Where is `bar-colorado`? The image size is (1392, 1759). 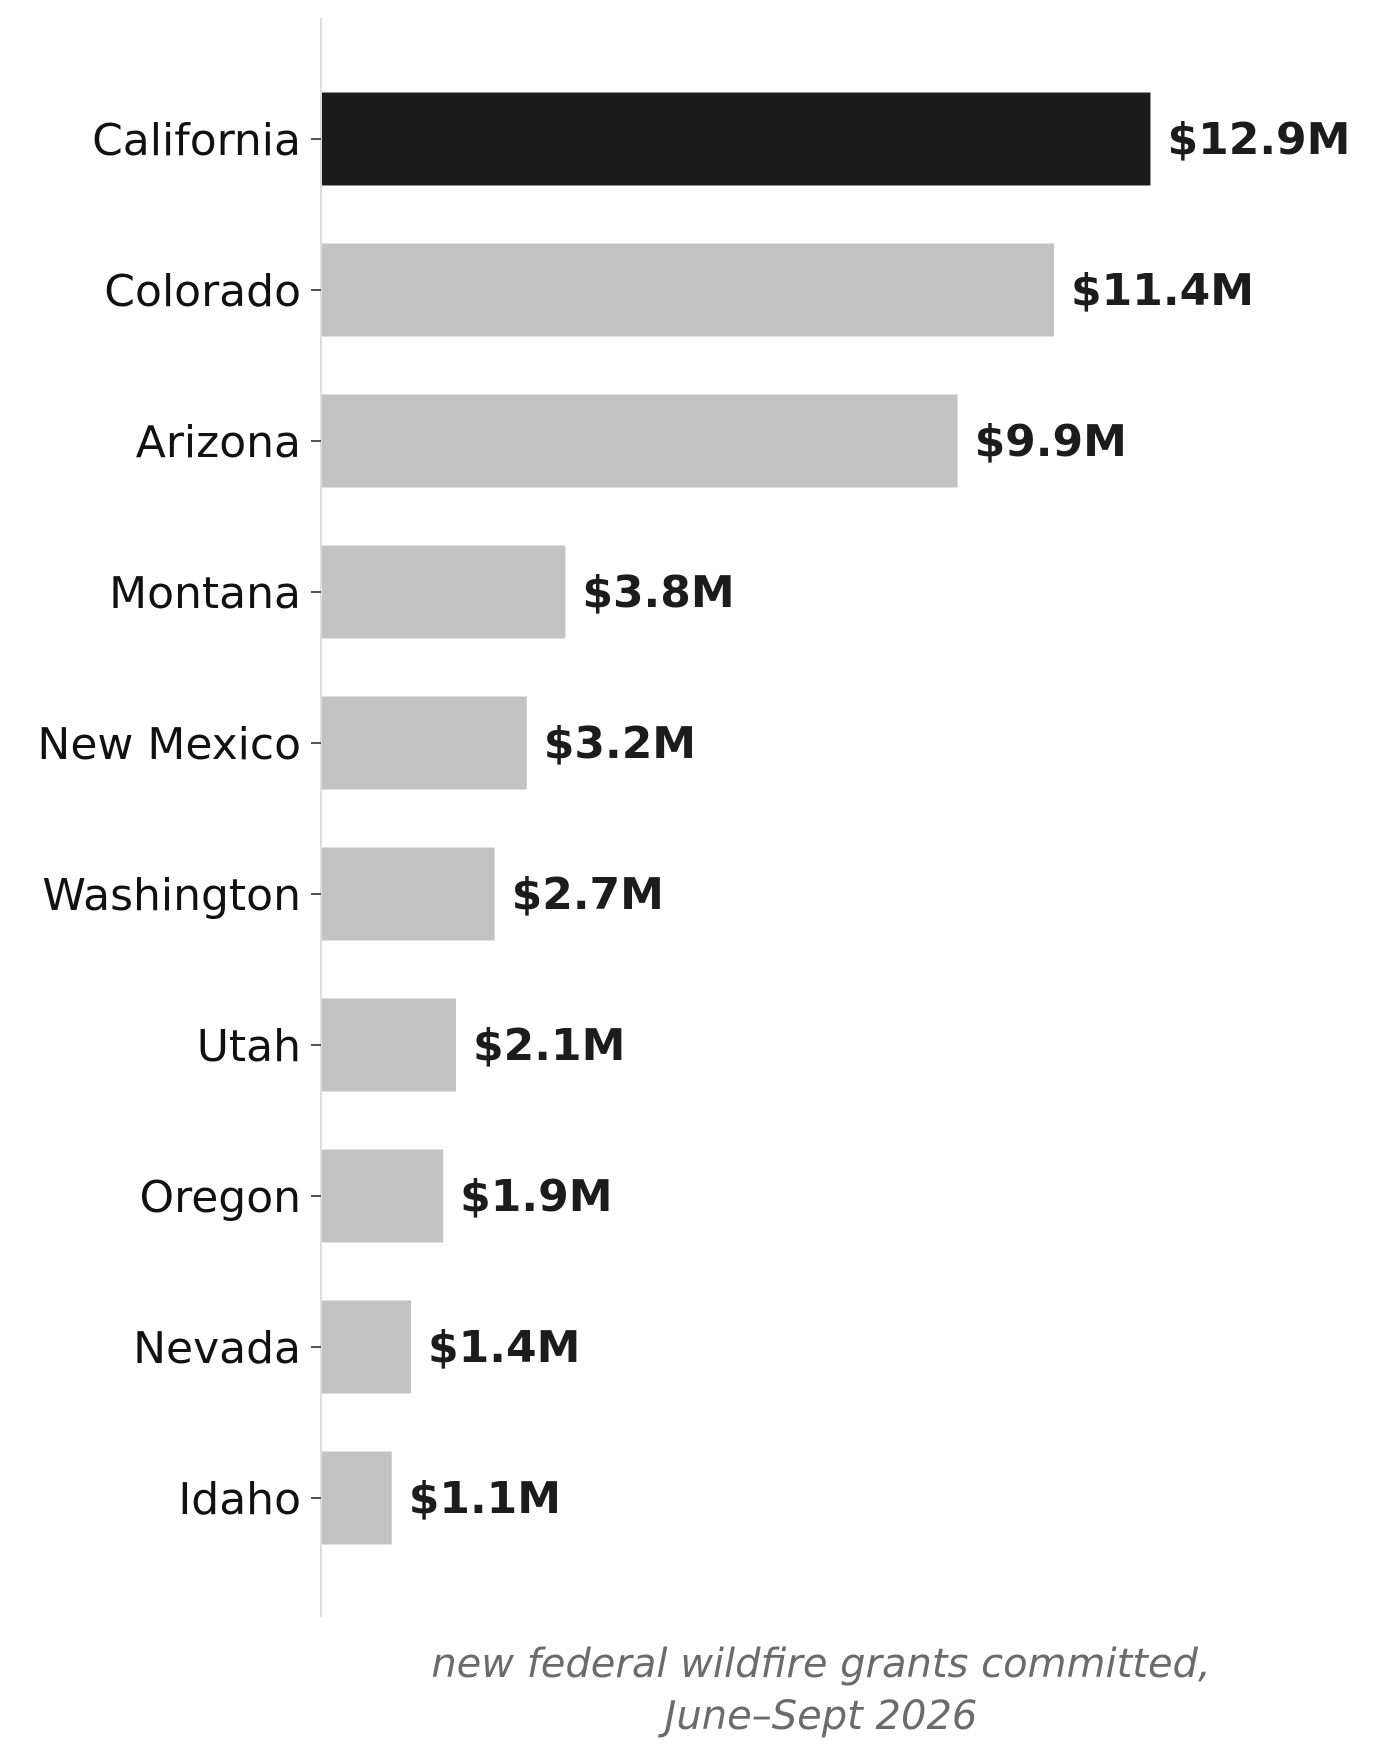
bar-colorado is located at coordinates (688, 290).